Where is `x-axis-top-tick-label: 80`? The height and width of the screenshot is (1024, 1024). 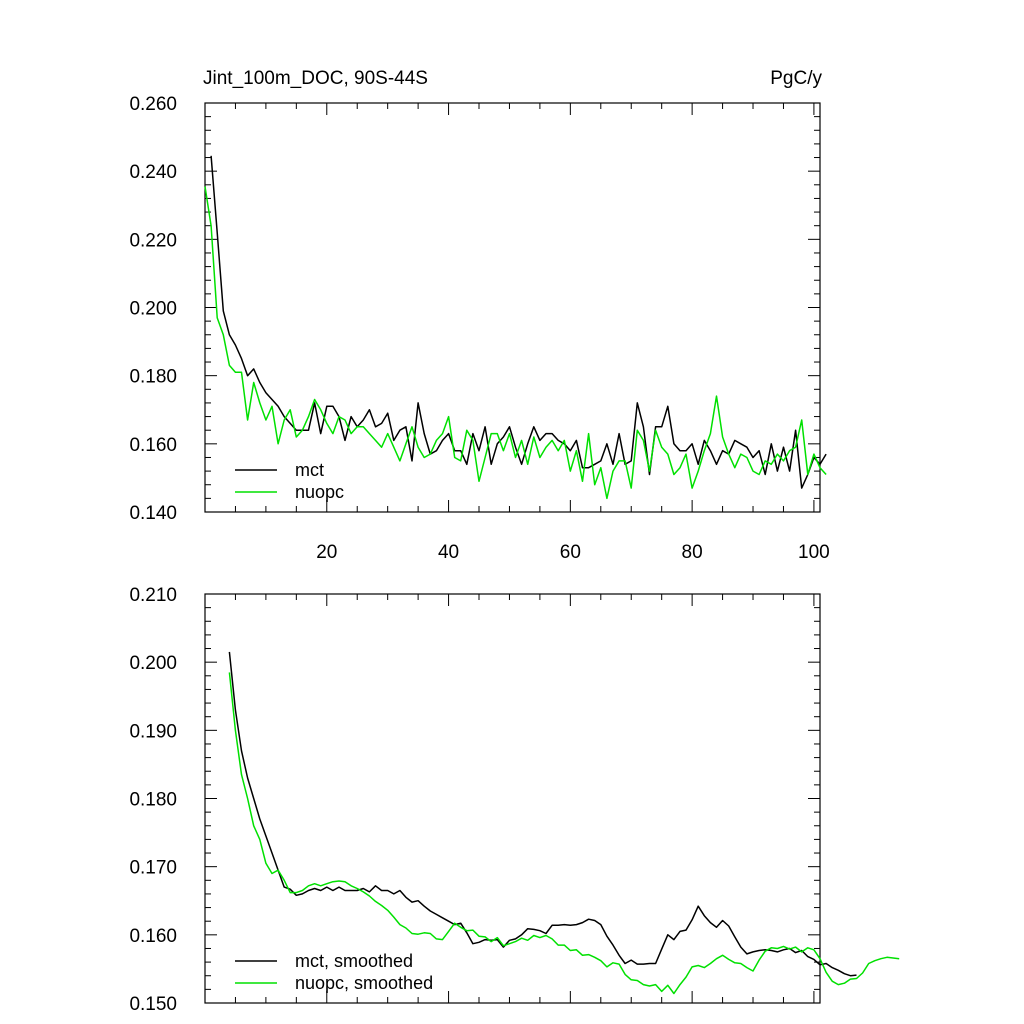 x-axis-top-tick-label: 80 is located at coordinates (692, 552).